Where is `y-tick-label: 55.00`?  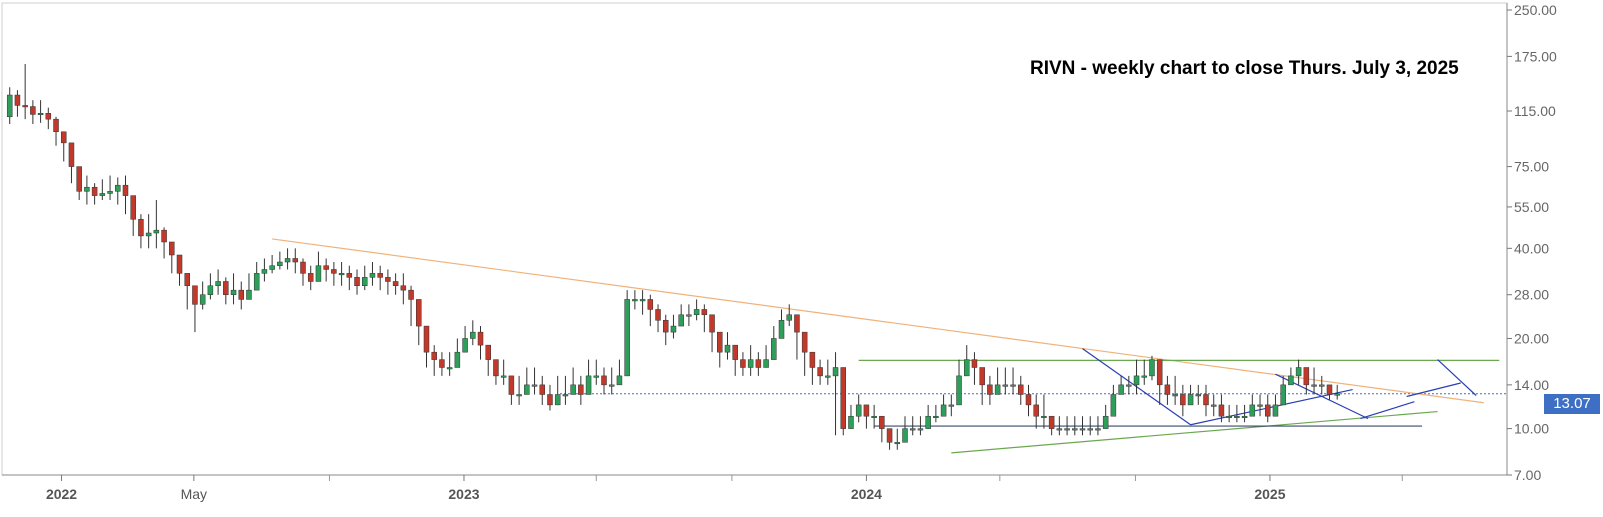
y-tick-label: 55.00 is located at coordinates (1531, 207).